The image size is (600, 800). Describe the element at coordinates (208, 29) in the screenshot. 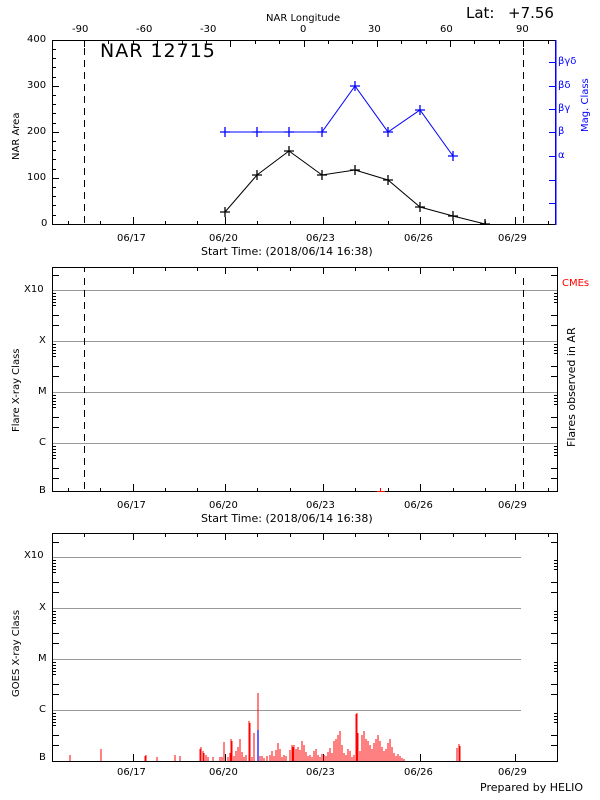

I see `longitude-tick: -30` at that location.